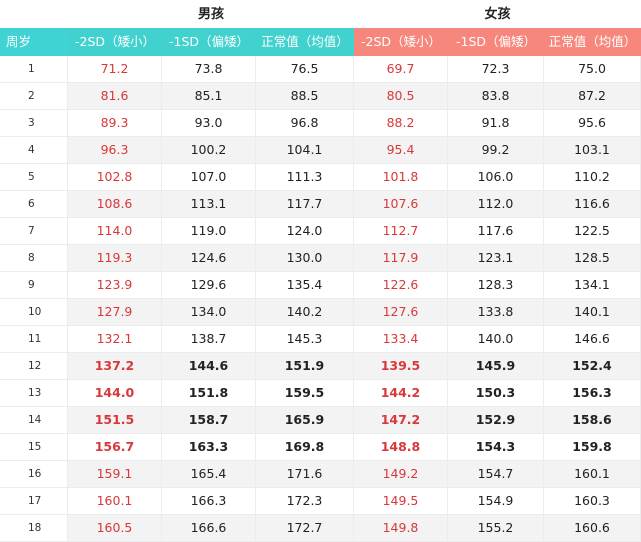  I want to click on boys-mean-cell: 111.3, so click(305, 177).